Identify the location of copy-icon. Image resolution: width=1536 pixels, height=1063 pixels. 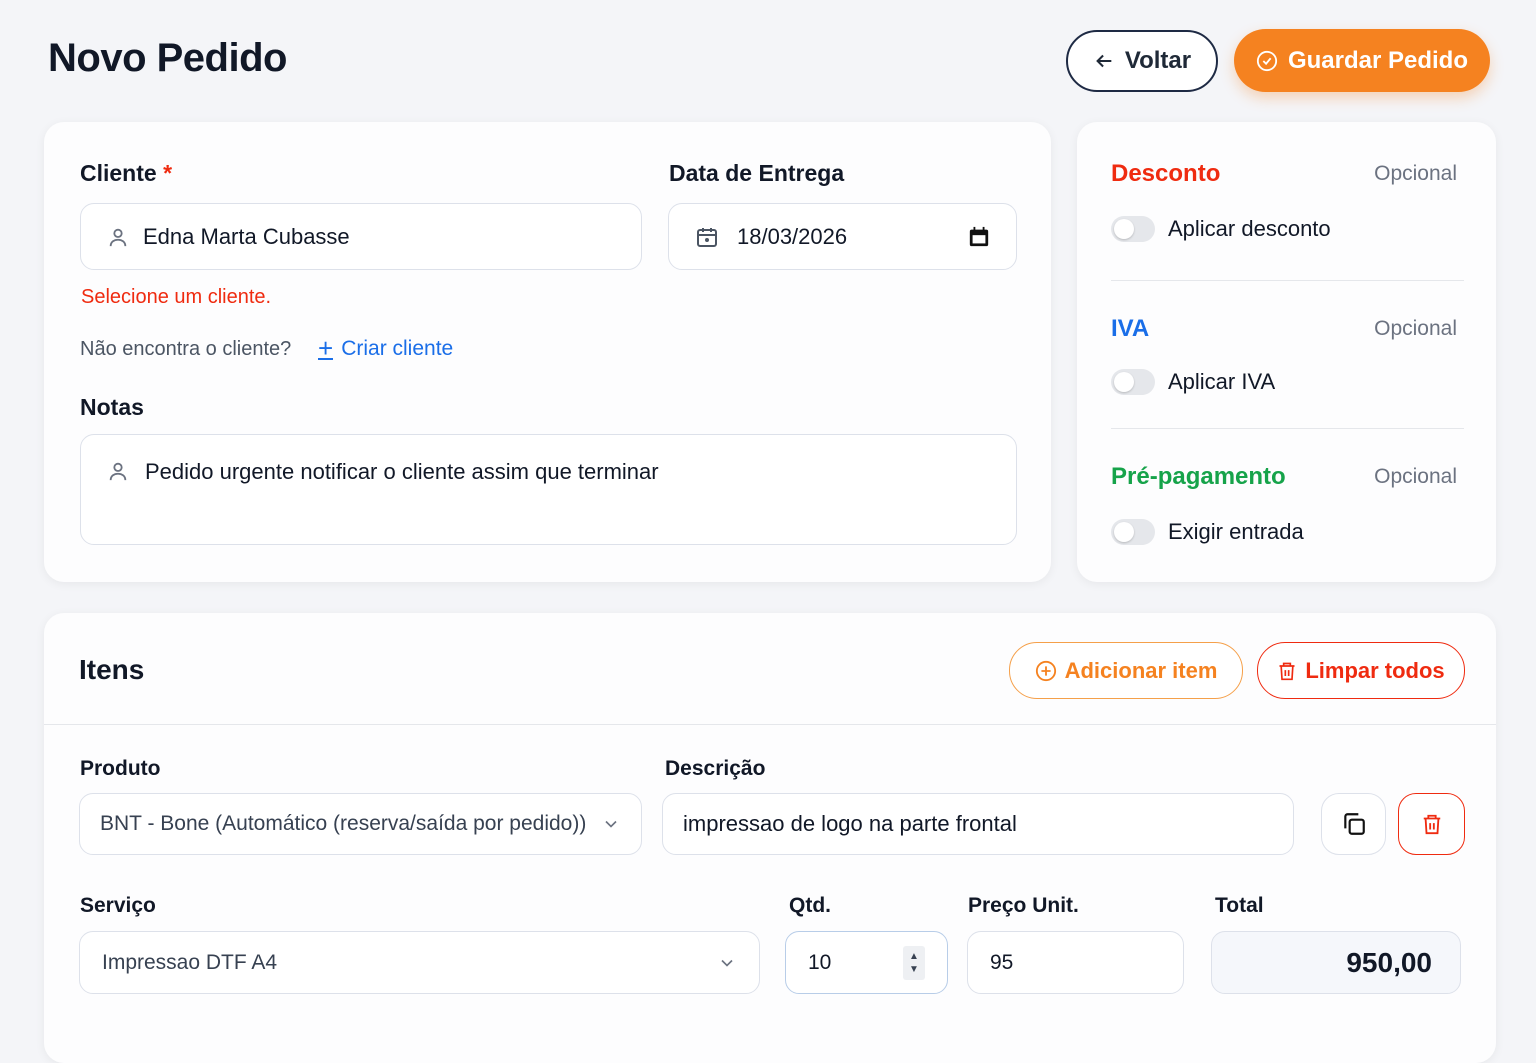
(1354, 824).